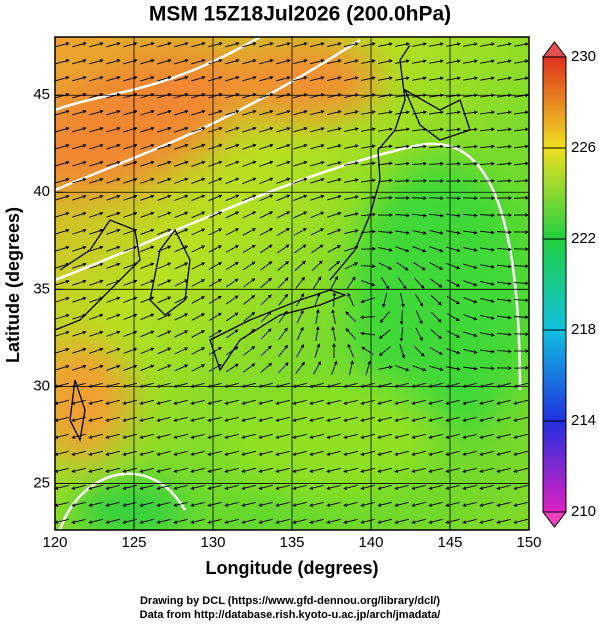 The height and width of the screenshot is (630, 599). Describe the element at coordinates (583, 56) in the screenshot. I see `colorbar-tick-label: 230` at that location.